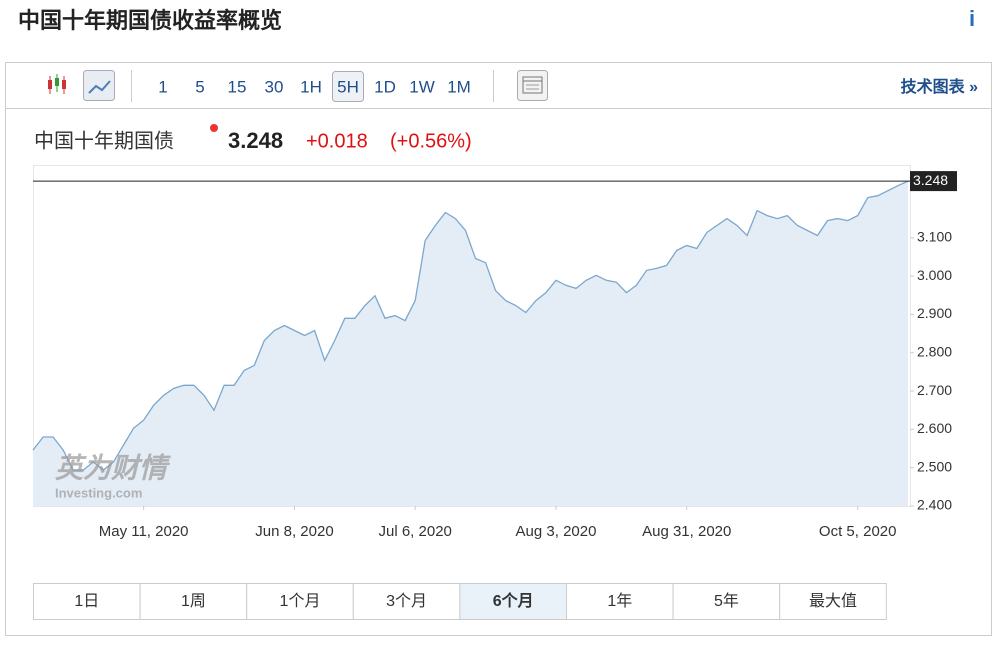 This screenshot has height=651, width=1001. What do you see at coordinates (556, 531) in the screenshot?
I see `x-tick-label: Aug 3, 2020` at bounding box center [556, 531].